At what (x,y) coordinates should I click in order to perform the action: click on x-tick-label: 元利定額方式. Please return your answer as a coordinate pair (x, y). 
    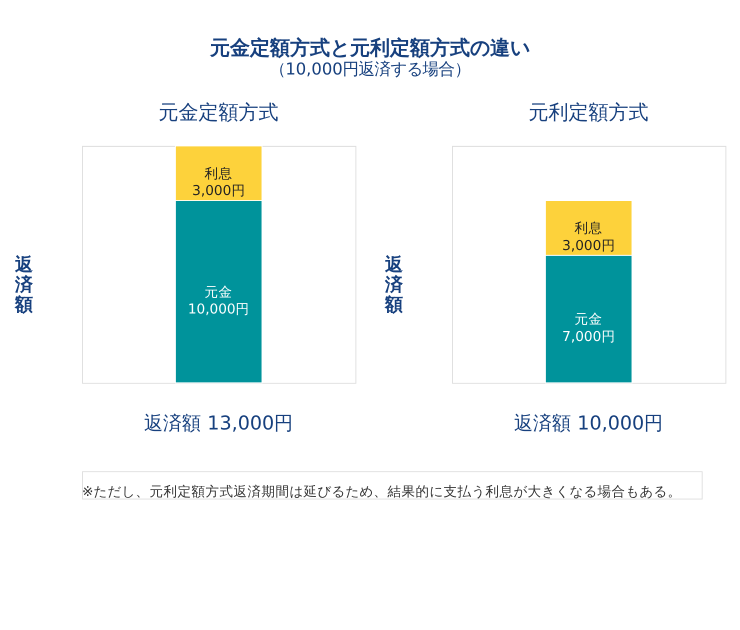
    Looking at the image, I should click on (588, 112).